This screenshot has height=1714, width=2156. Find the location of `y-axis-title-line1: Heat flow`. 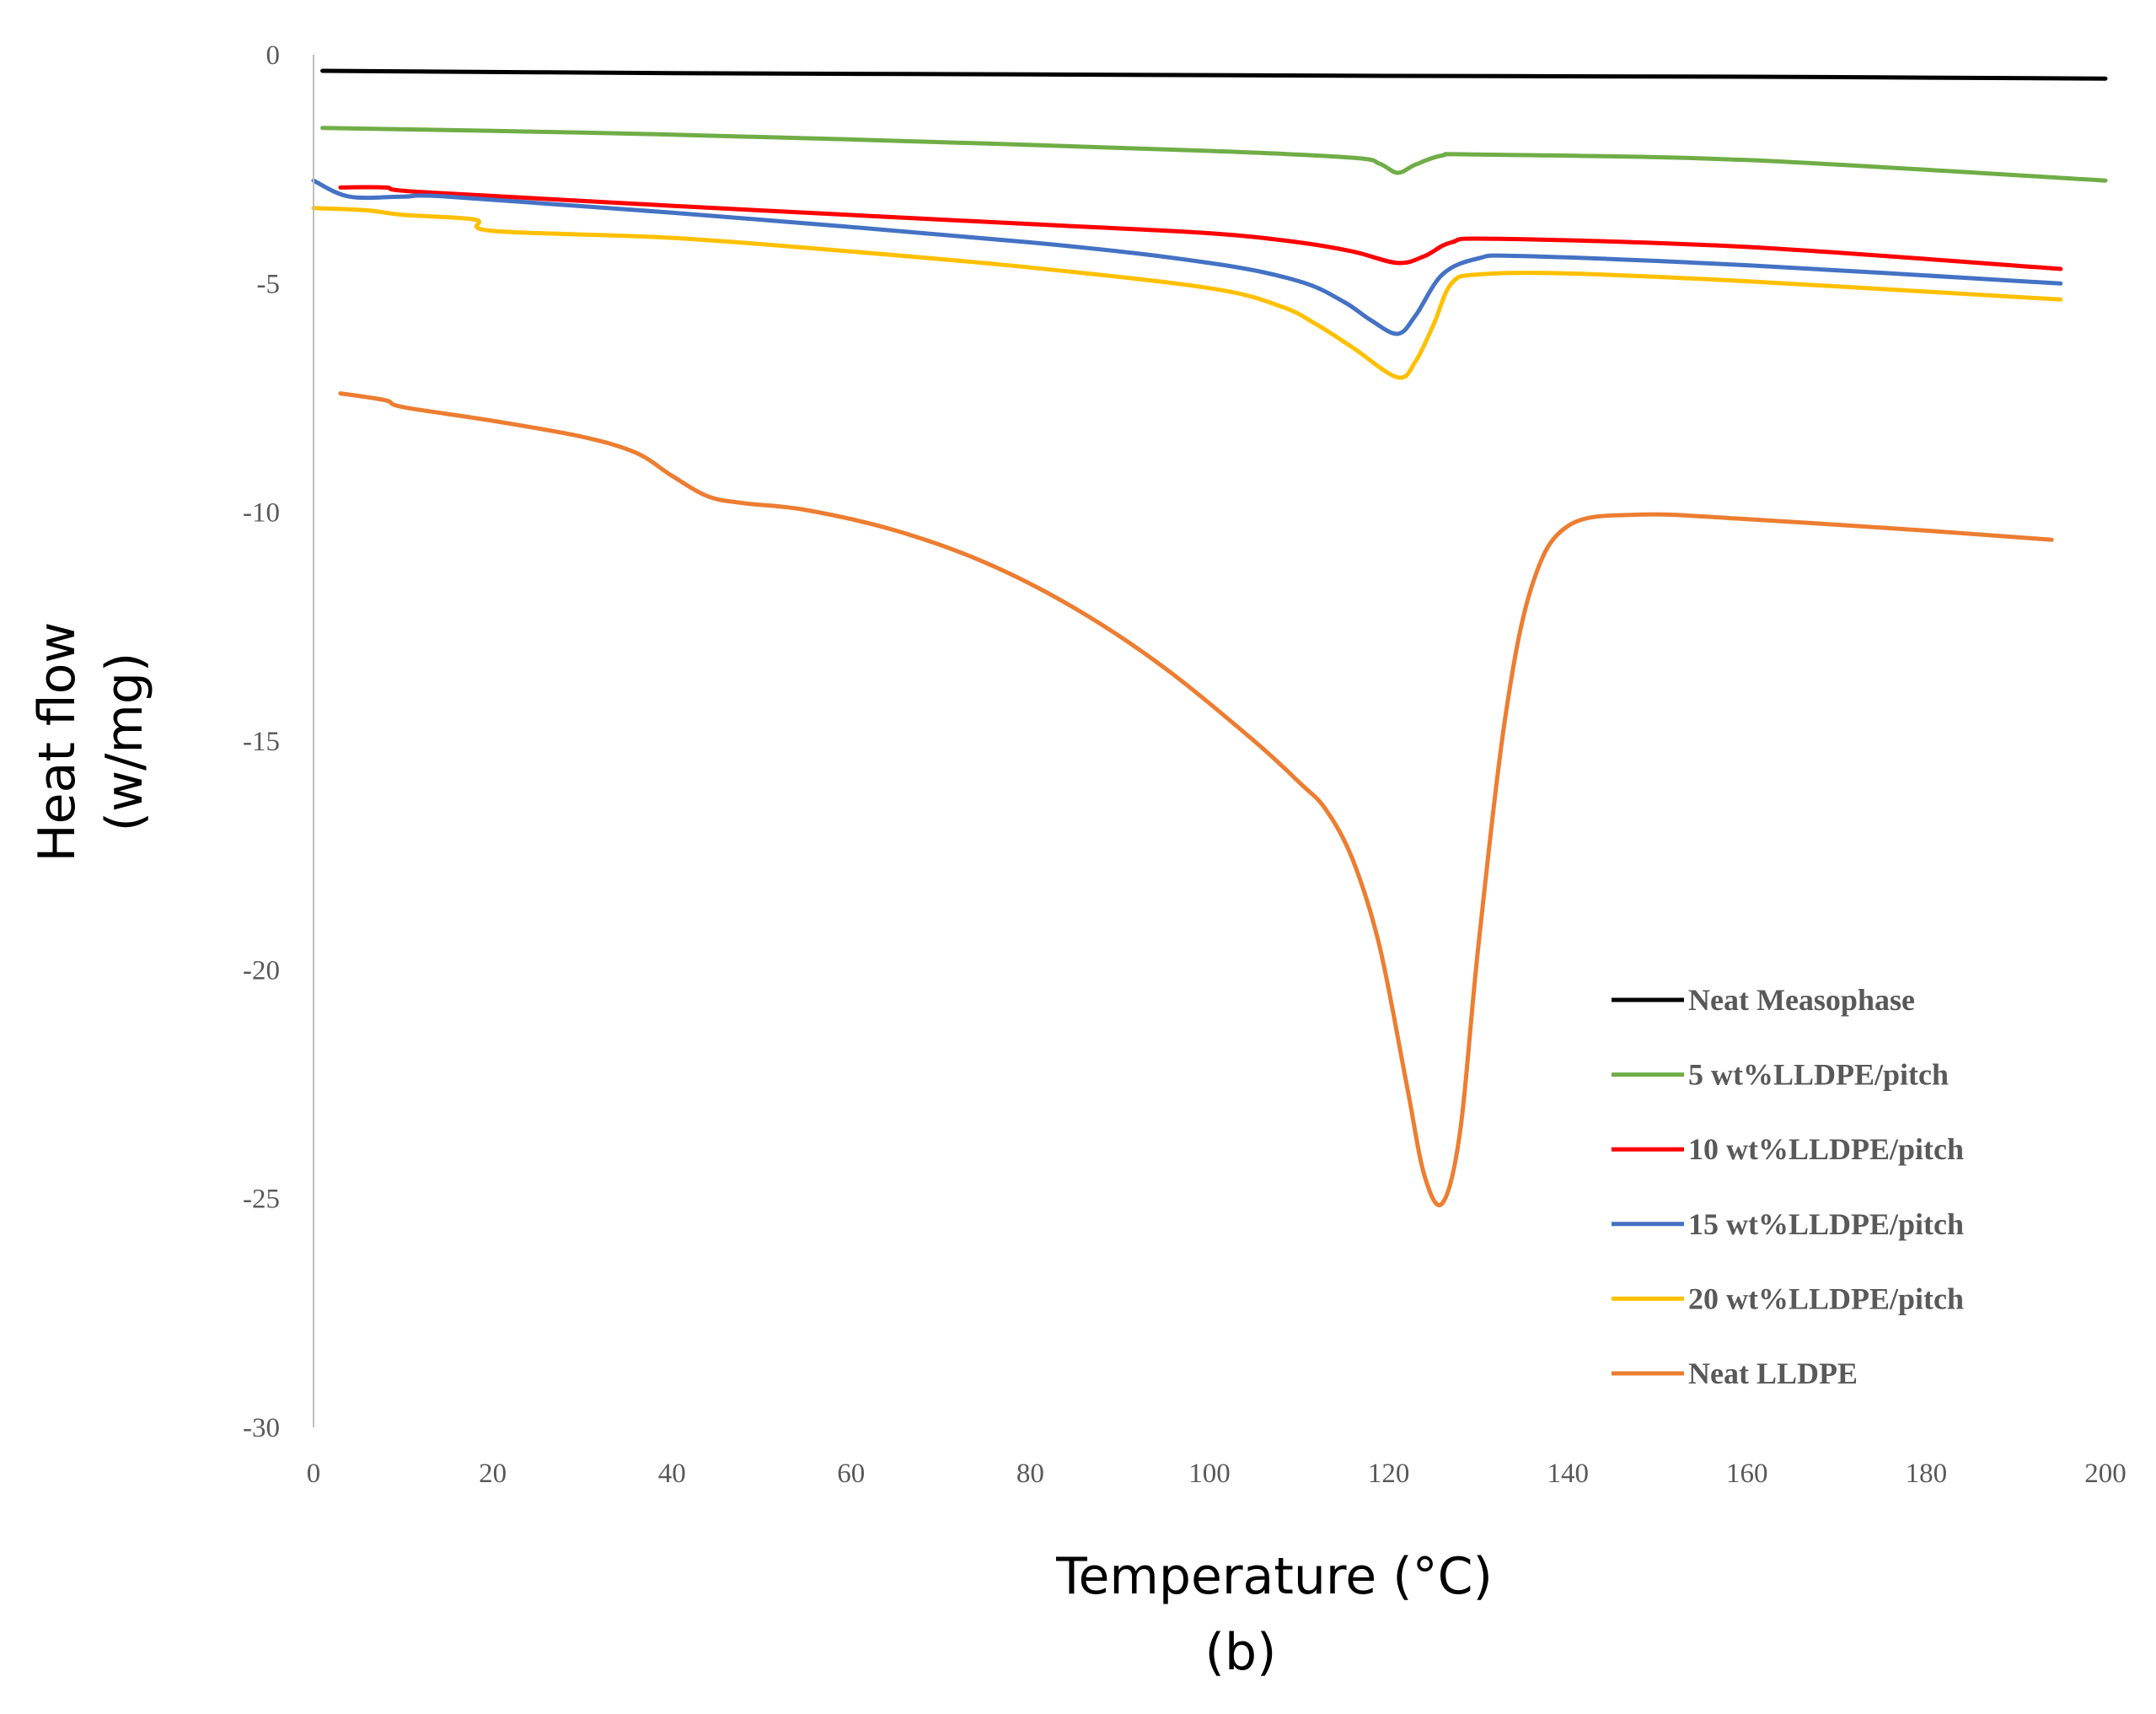

y-axis-title-line1: Heat flow is located at coordinates (58, 742).